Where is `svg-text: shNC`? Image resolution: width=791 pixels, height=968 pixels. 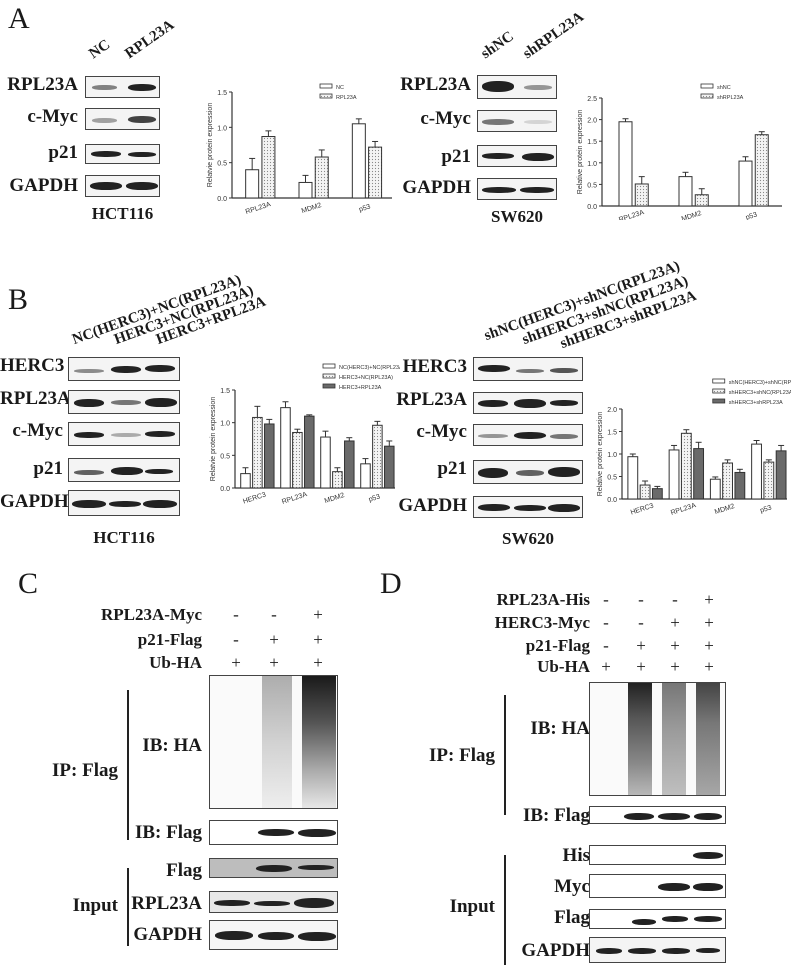
svg-text: shNC is located at coordinates (724, 88).